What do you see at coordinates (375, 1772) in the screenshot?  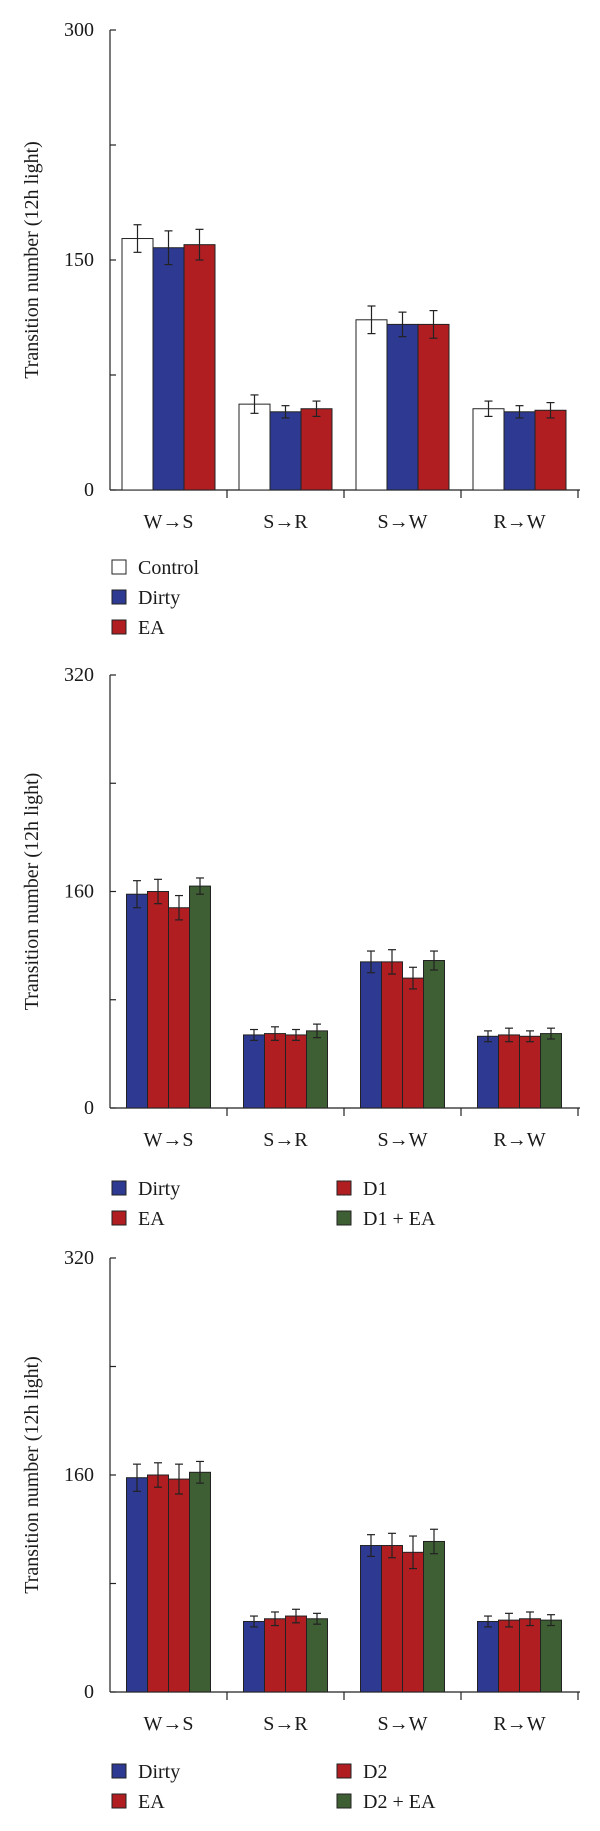 I see `legend-label: D2` at bounding box center [375, 1772].